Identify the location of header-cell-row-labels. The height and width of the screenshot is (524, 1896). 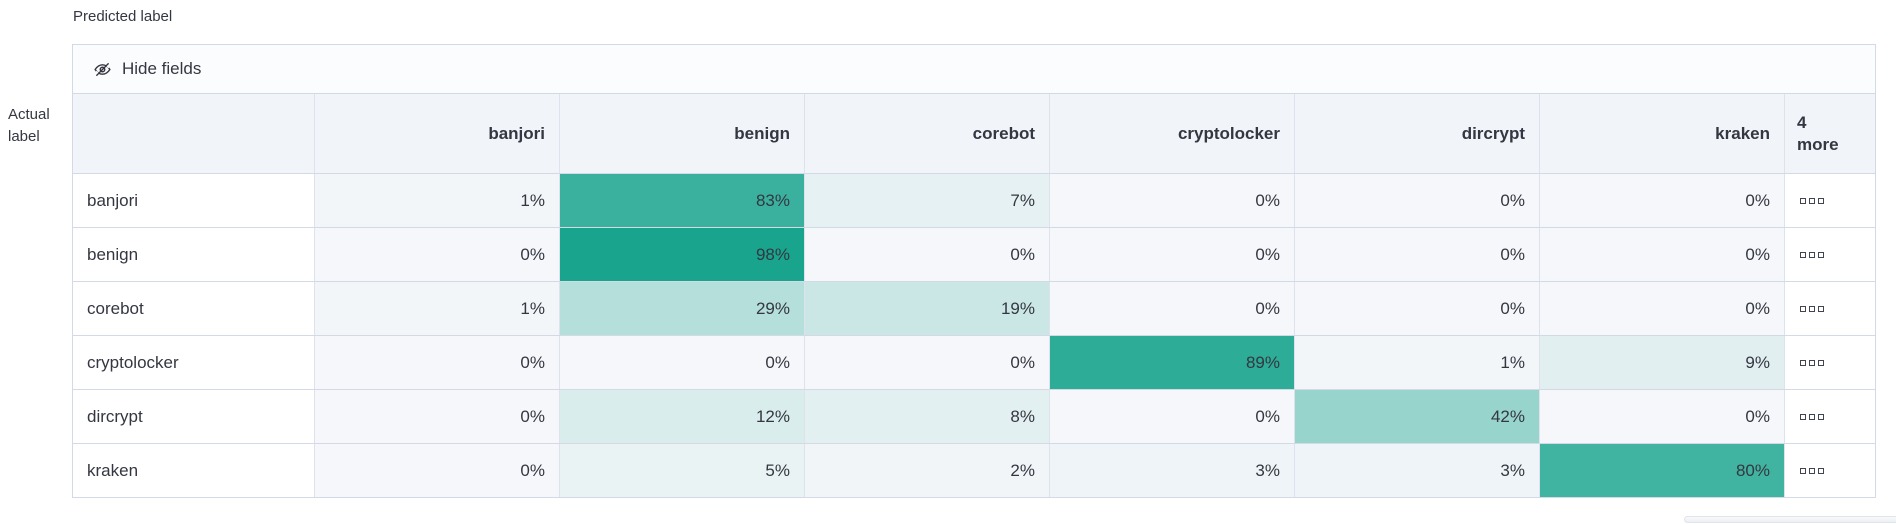
(194, 133).